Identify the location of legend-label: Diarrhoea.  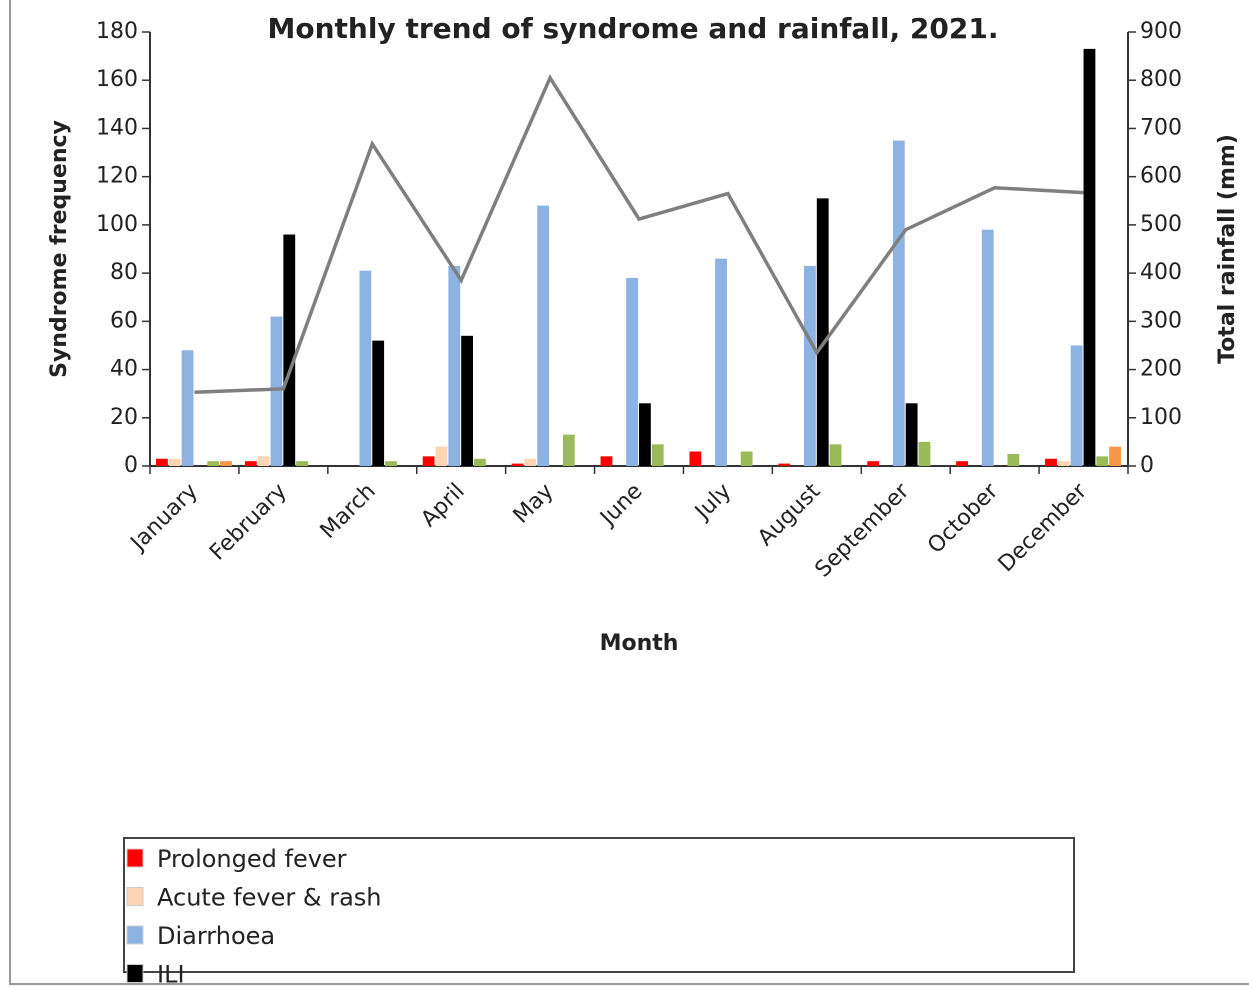
(216, 936).